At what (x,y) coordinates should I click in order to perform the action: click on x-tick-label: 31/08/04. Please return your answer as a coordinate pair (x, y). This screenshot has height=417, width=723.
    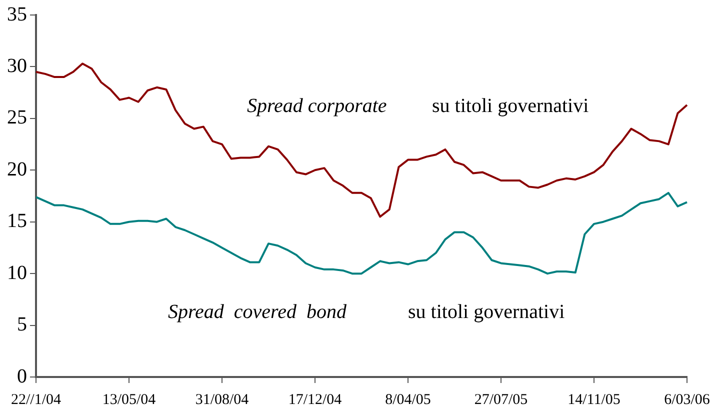
    Looking at the image, I should click on (222, 400).